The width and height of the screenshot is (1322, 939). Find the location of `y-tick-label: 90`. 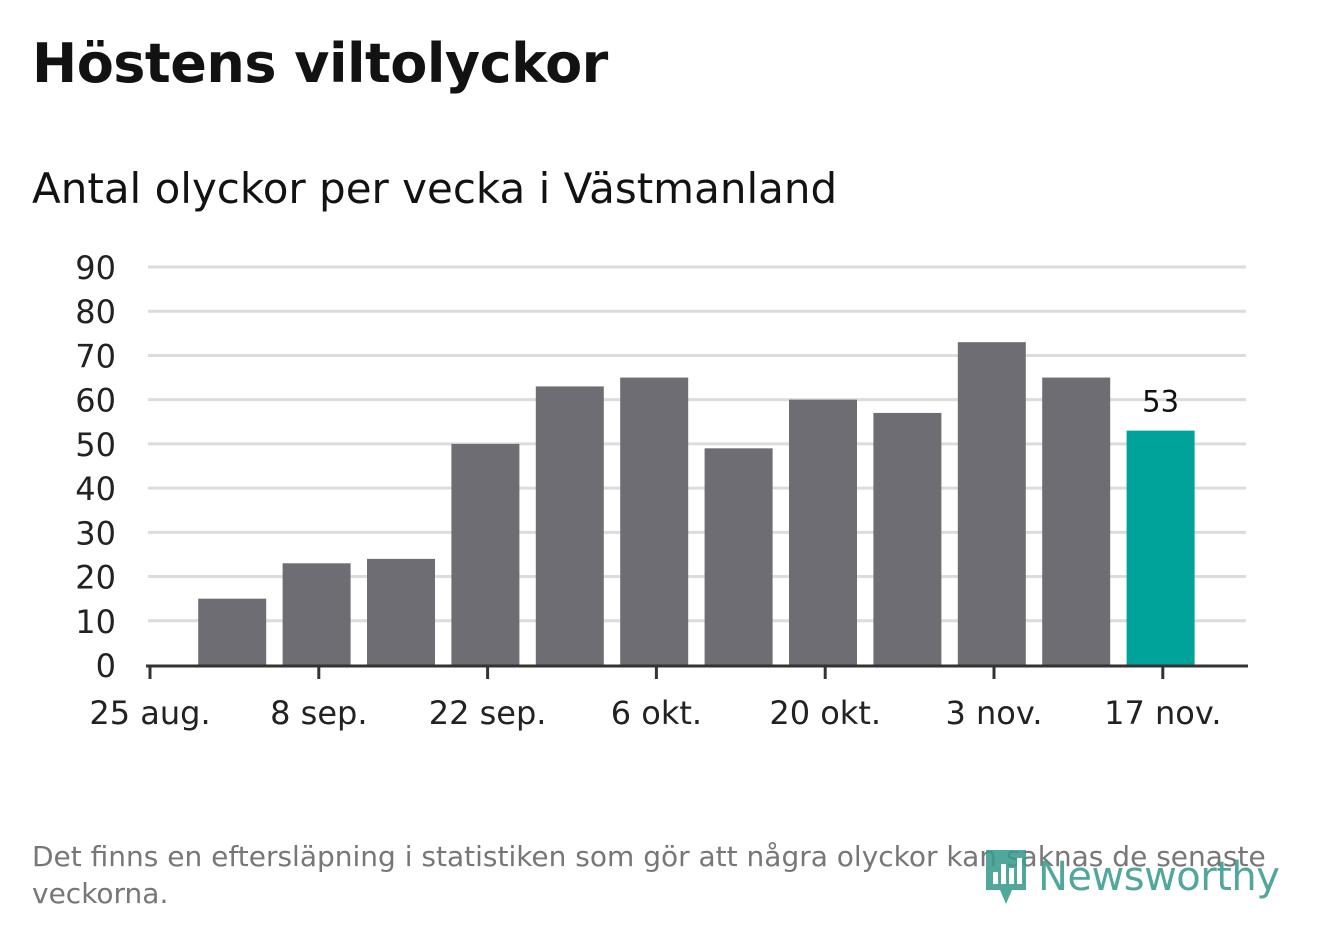

y-tick-label: 90 is located at coordinates (95, 268).